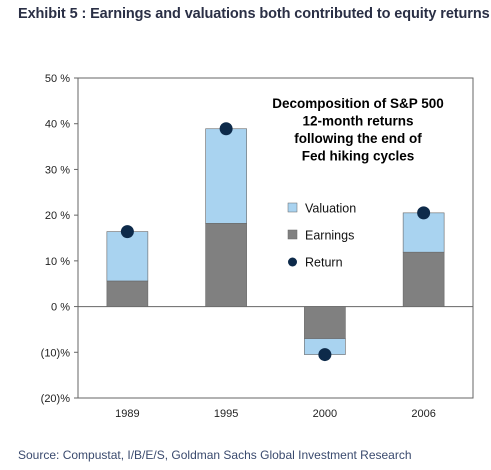 The image size is (491, 470). I want to click on bar-earnings-1995, so click(226, 265).